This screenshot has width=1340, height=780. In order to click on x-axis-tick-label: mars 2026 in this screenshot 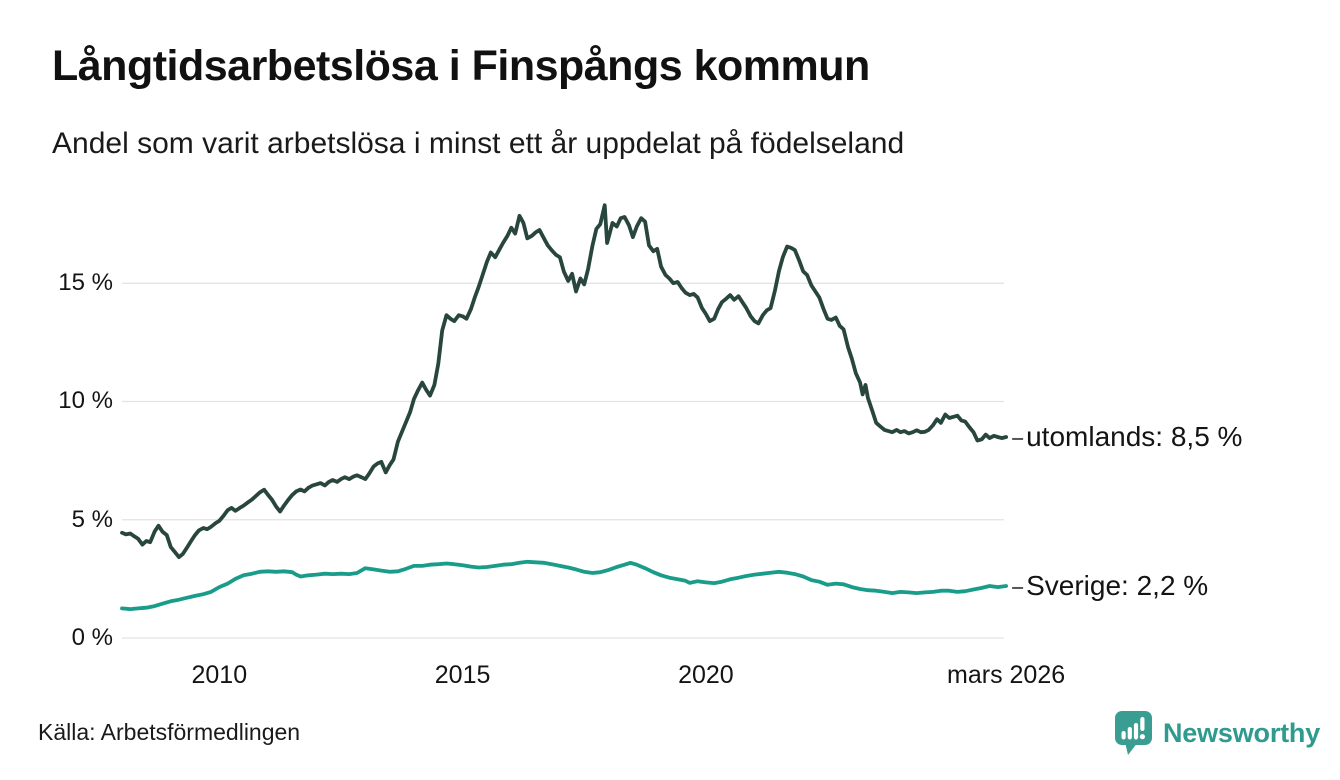, I will do `click(1006, 675)`.